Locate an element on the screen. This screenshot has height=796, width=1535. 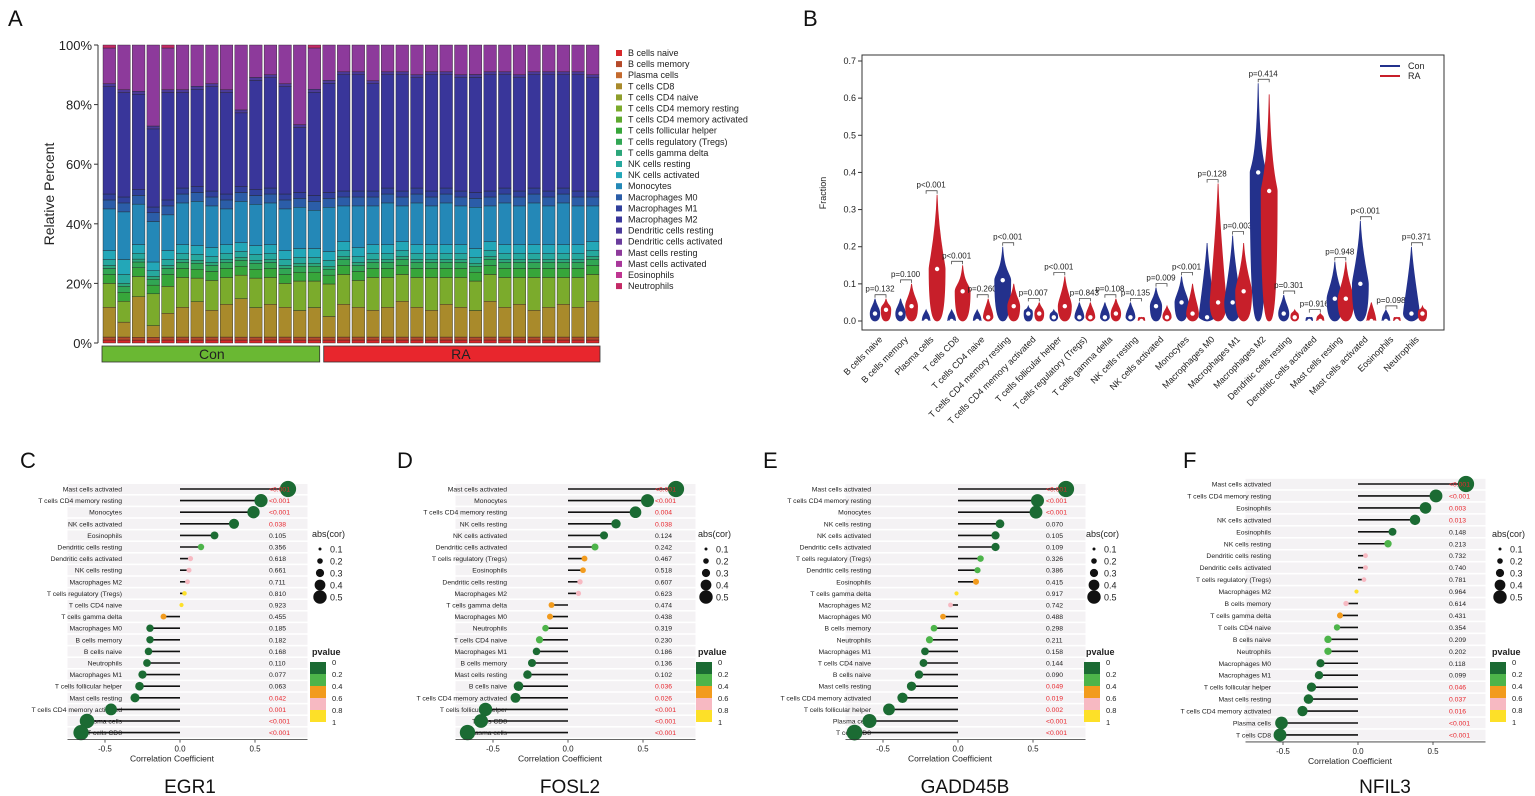
panel-letter-E: E is located at coordinates (770, 460).